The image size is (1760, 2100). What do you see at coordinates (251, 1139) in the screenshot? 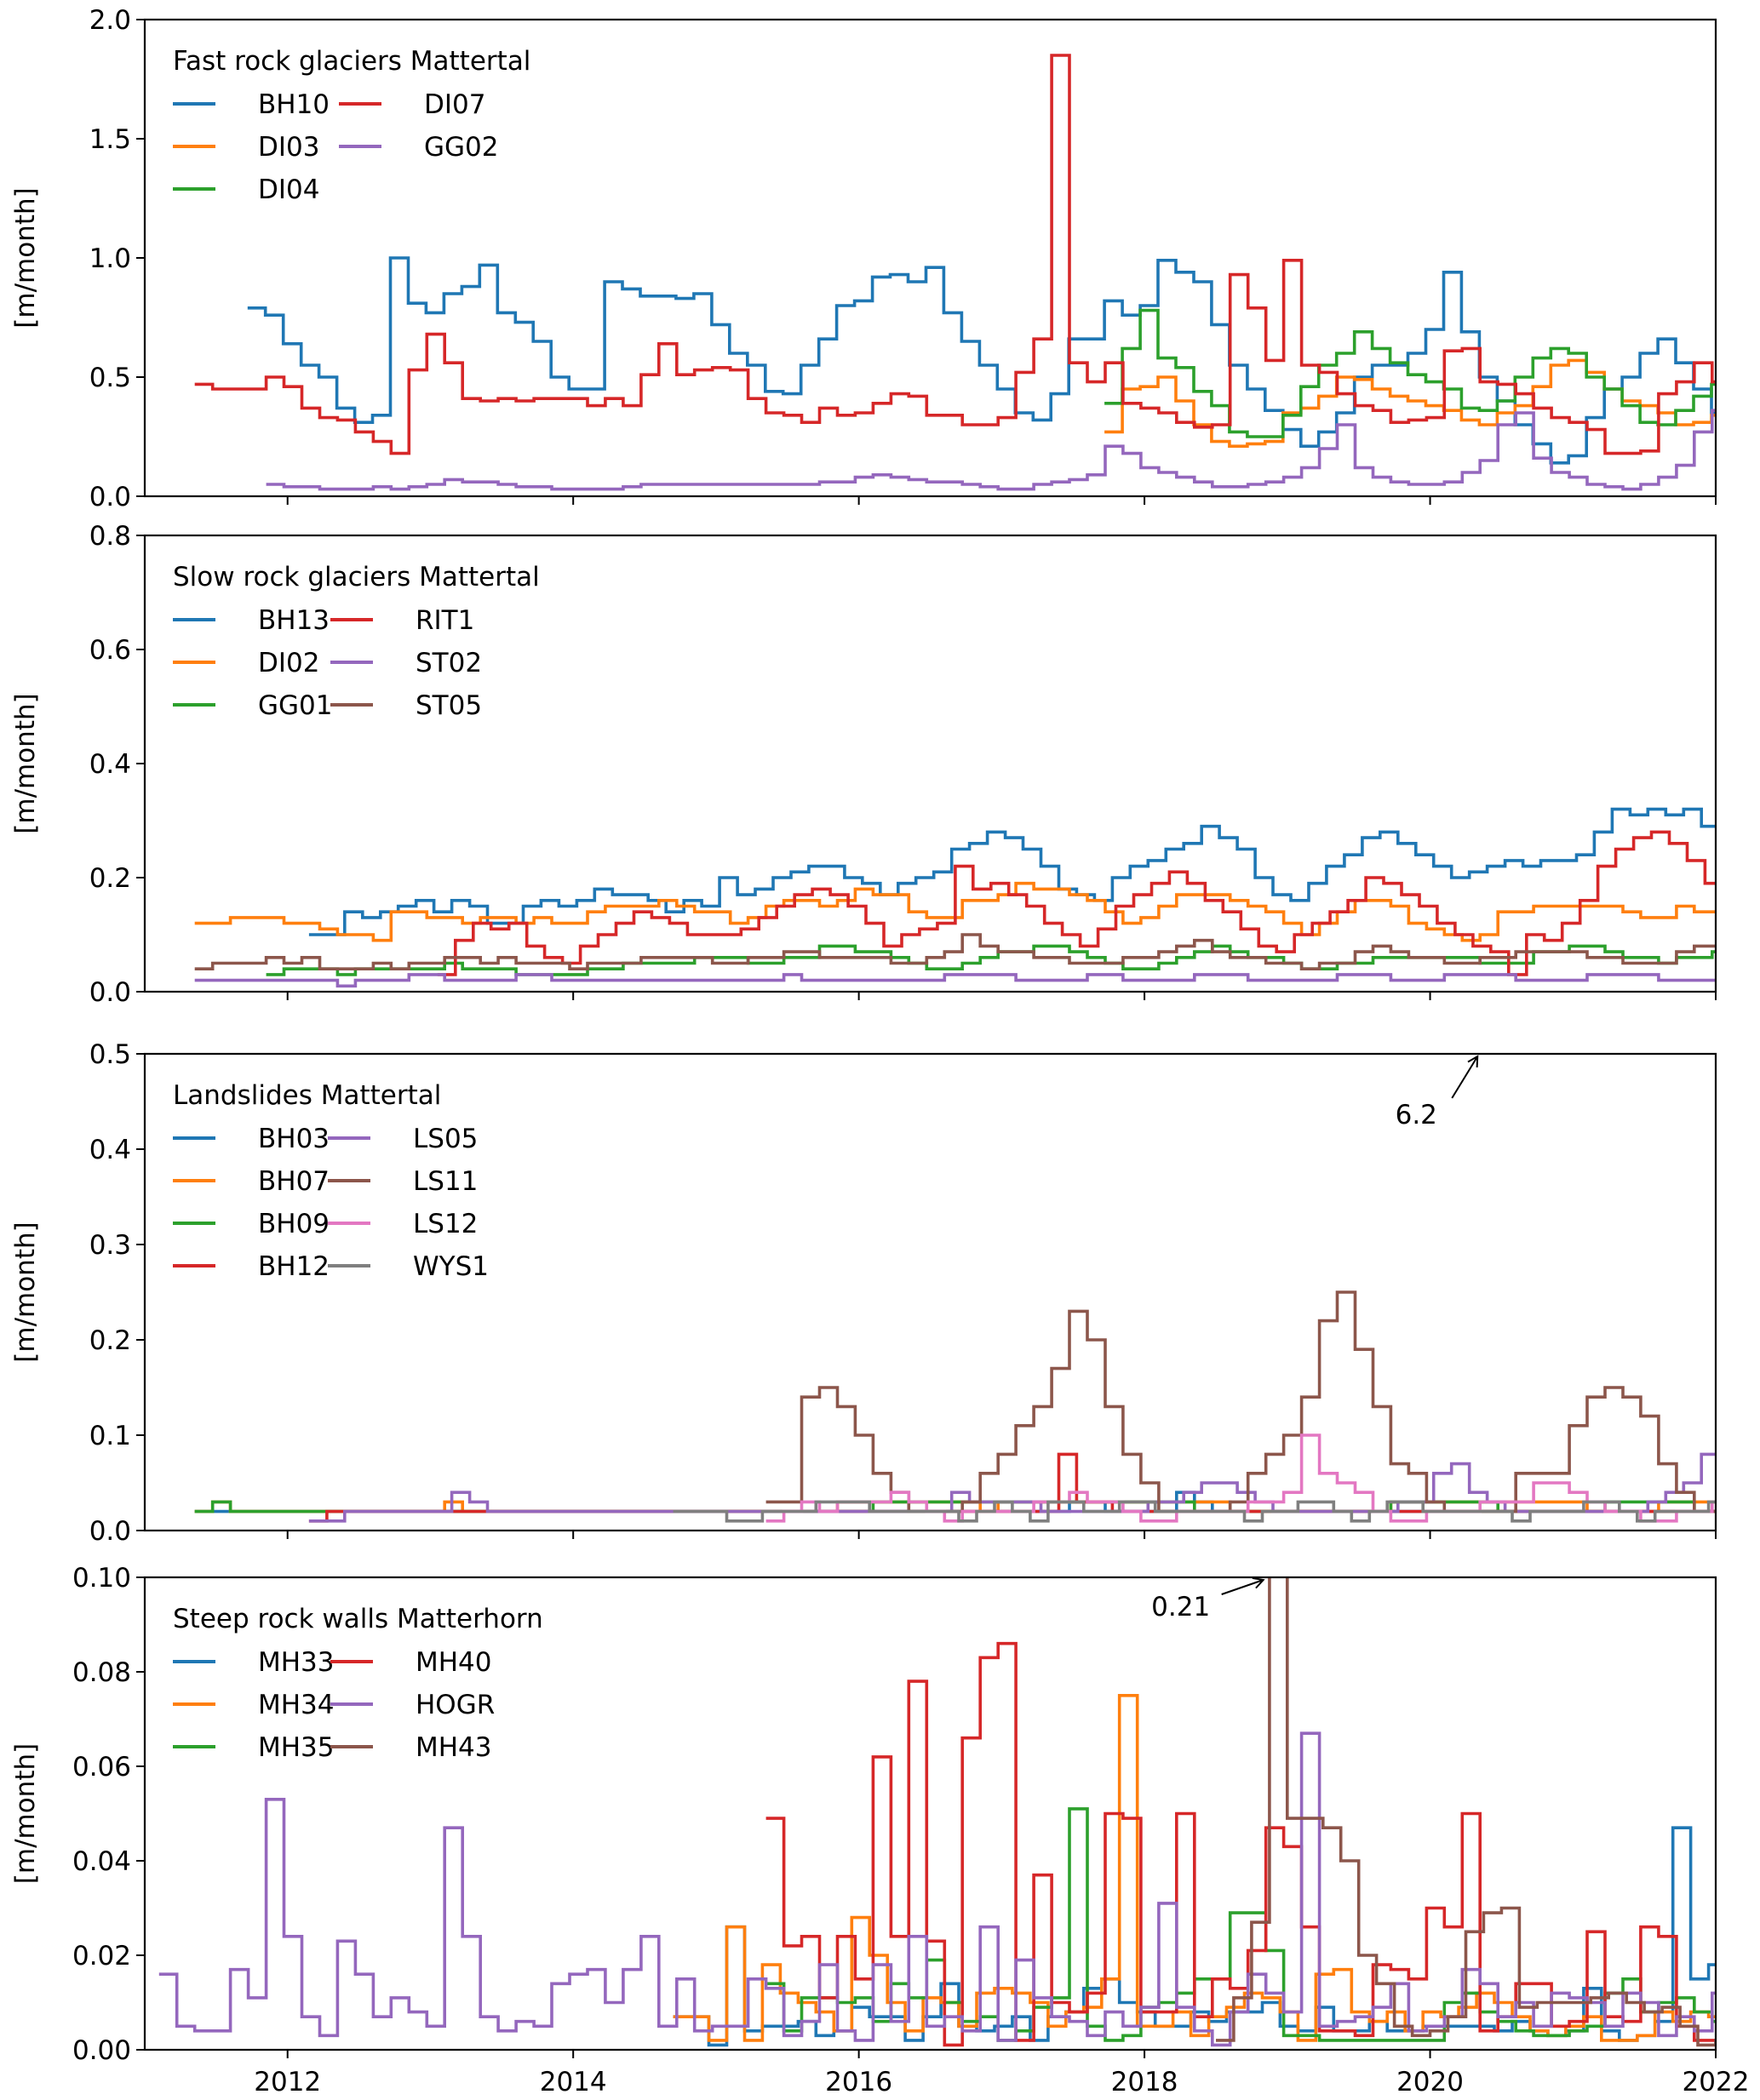
I see `legend-item-bh03: BH03` at bounding box center [251, 1139].